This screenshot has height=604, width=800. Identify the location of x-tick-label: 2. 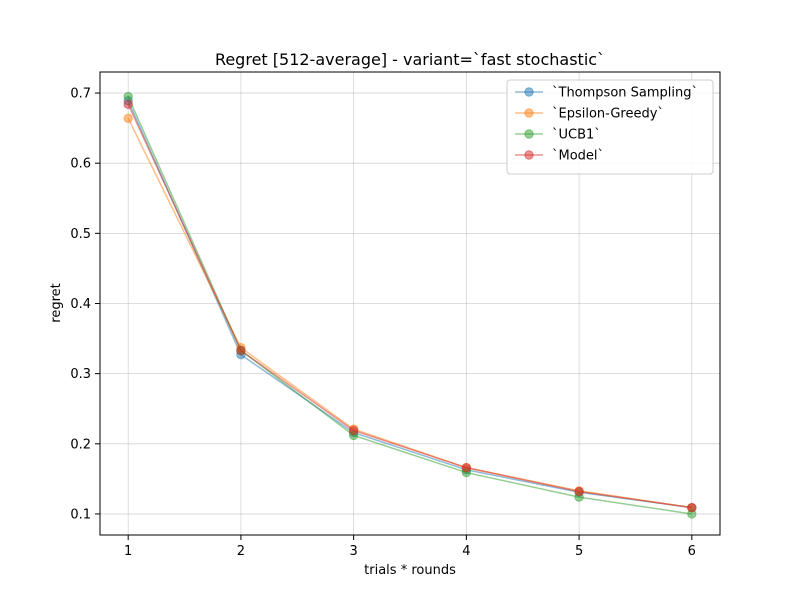
(241, 551).